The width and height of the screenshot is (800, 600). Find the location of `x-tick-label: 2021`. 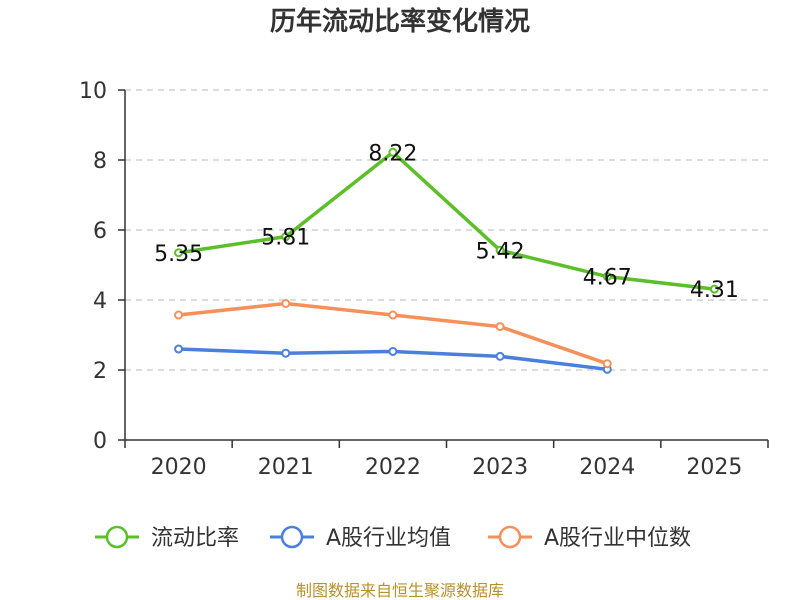

x-tick-label: 2021 is located at coordinates (286, 467).